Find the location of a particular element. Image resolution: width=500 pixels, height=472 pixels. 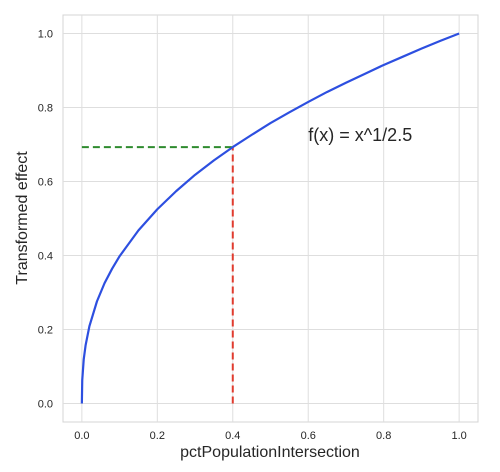

annotation-label-0: f(x) = x^1/2.5 is located at coordinates (360, 135).